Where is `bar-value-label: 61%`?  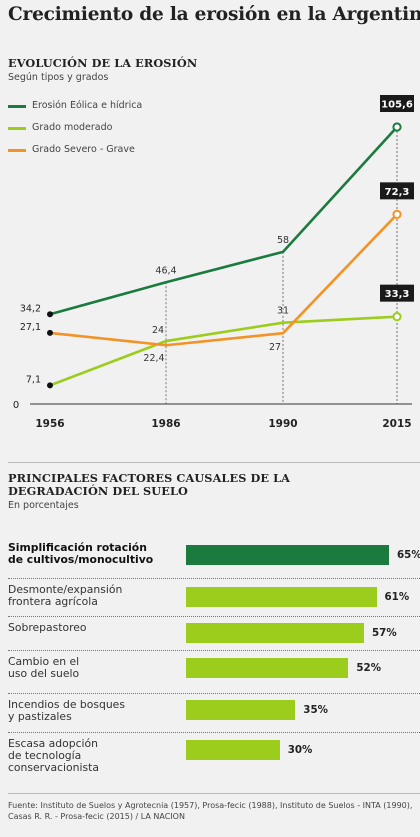 bar-value-label: 61% is located at coordinates (397, 597).